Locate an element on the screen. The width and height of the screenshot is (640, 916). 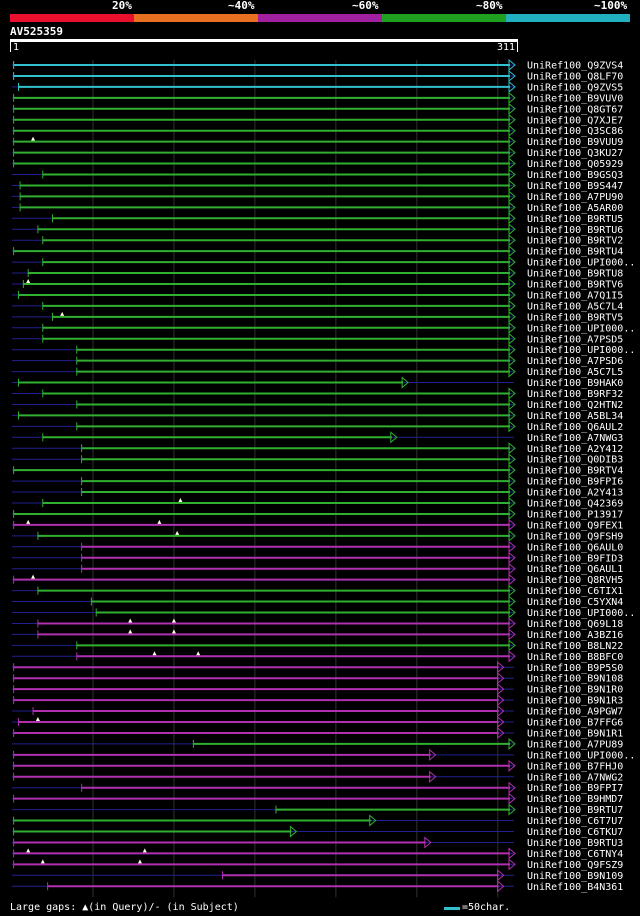
hit-label: UniRef100_Q9ZVS4 is located at coordinates (575, 66).